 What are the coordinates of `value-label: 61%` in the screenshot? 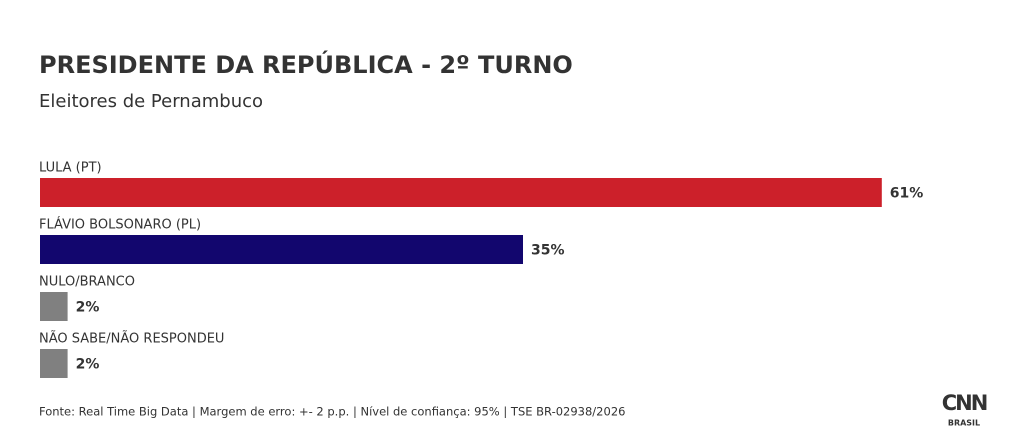 It's located at (907, 194).